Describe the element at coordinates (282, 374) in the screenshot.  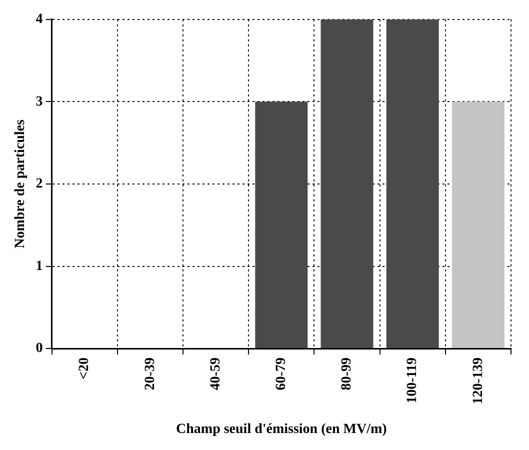
I see `x-tick-label: 60-79` at that location.